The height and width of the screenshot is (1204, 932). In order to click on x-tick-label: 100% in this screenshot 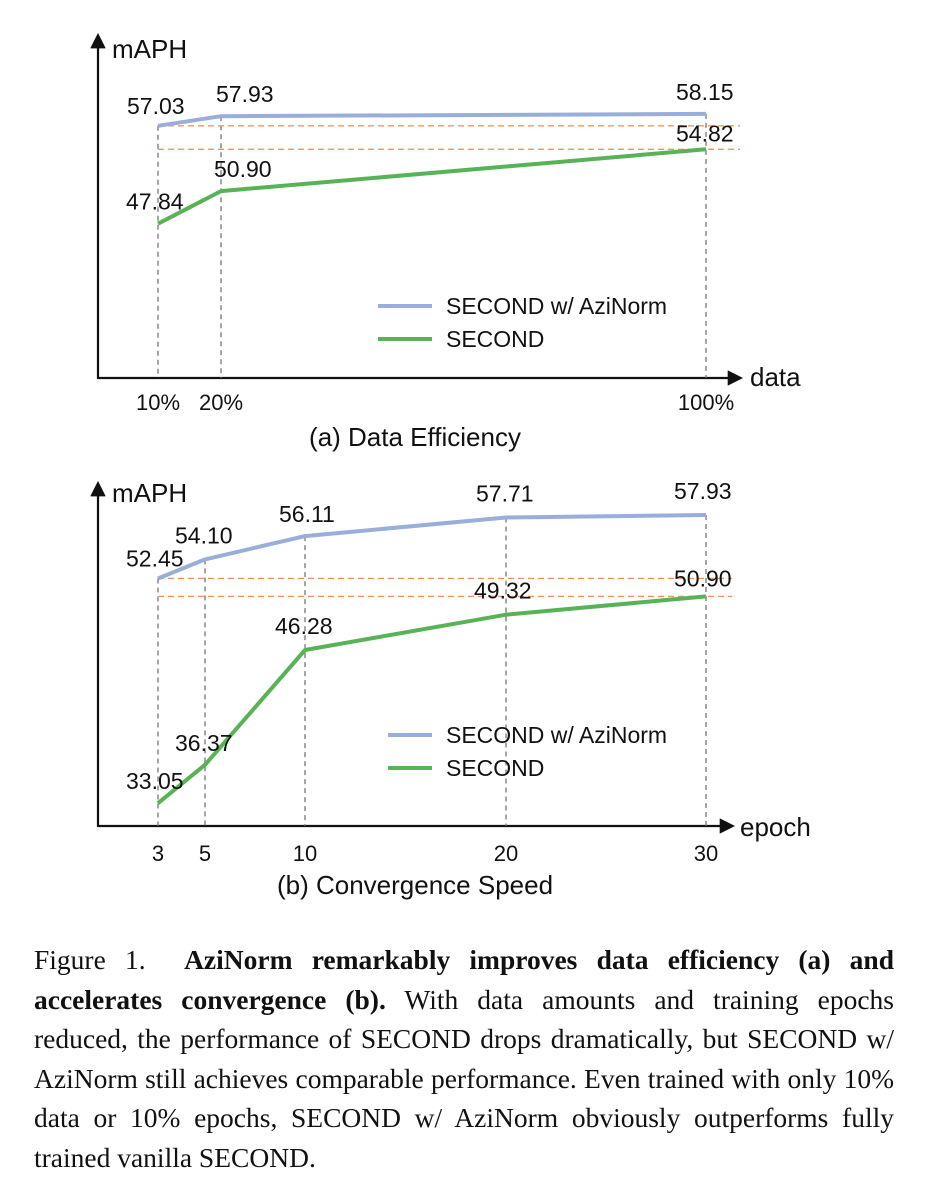, I will do `click(706, 402)`.